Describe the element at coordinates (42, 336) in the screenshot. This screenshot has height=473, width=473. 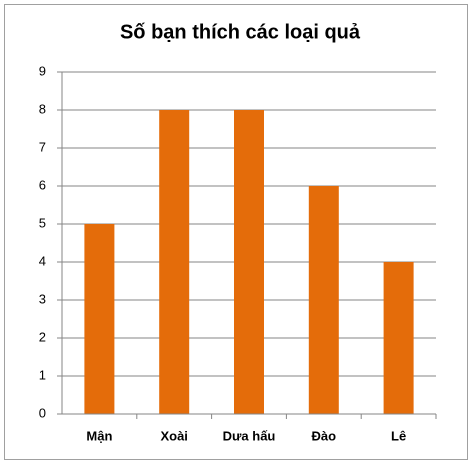
I see `y-tick-label: 2` at that location.